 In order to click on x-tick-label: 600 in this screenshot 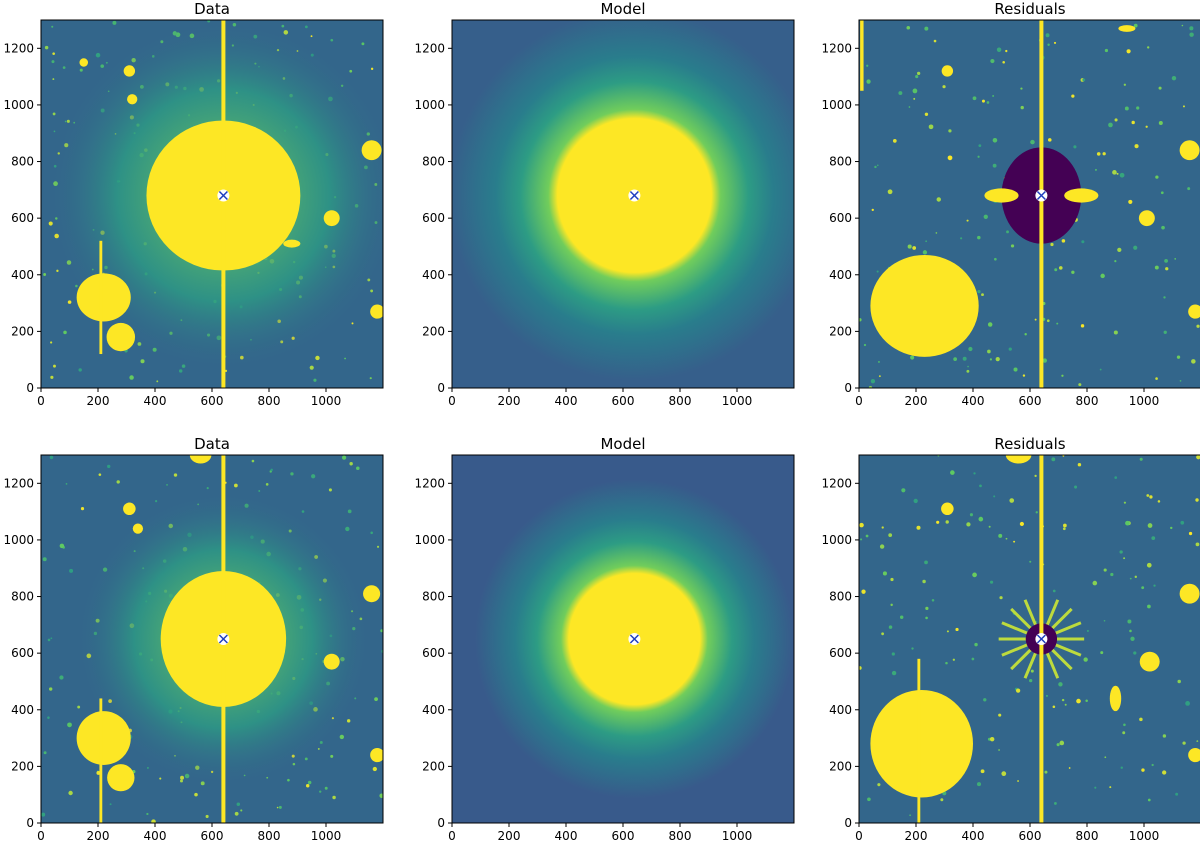, I will do `click(212, 836)`.